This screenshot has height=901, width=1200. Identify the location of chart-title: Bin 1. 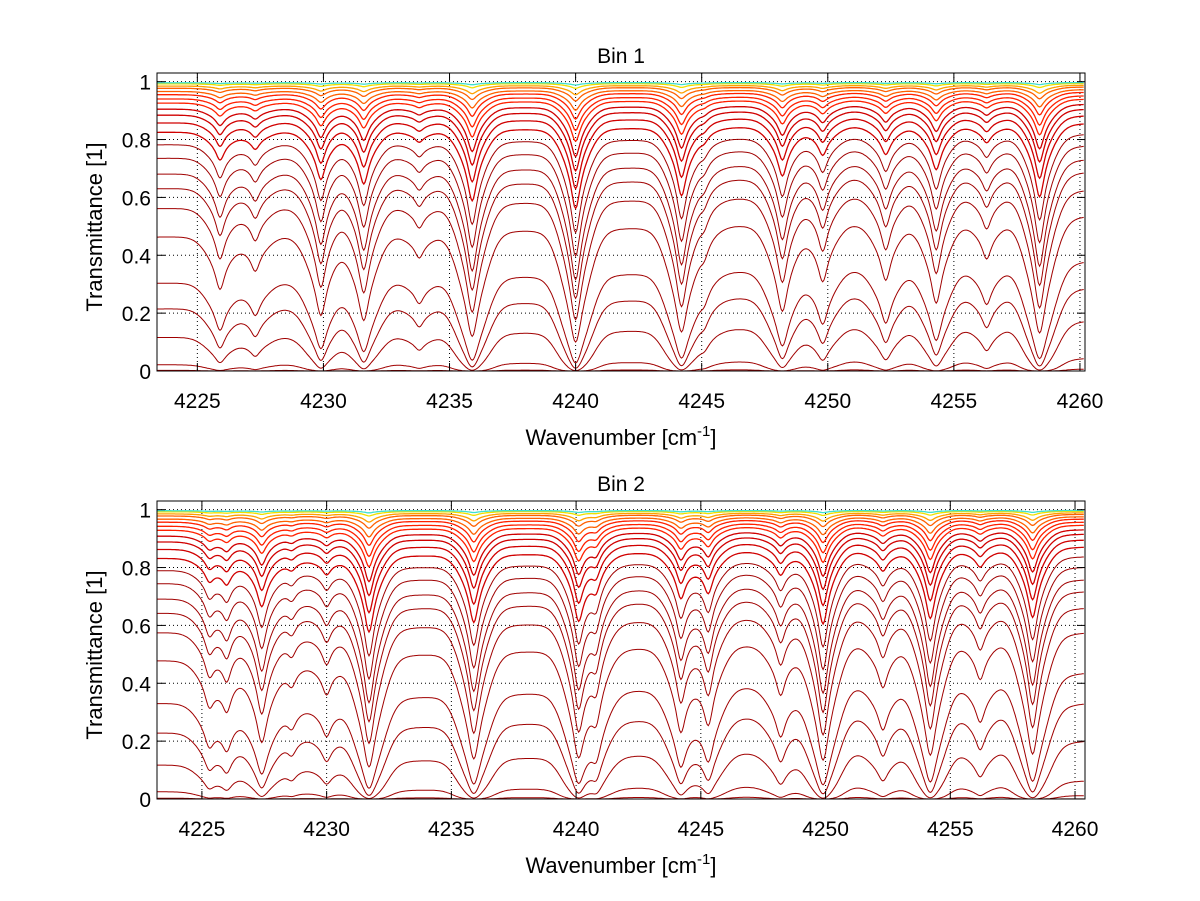
(621, 56).